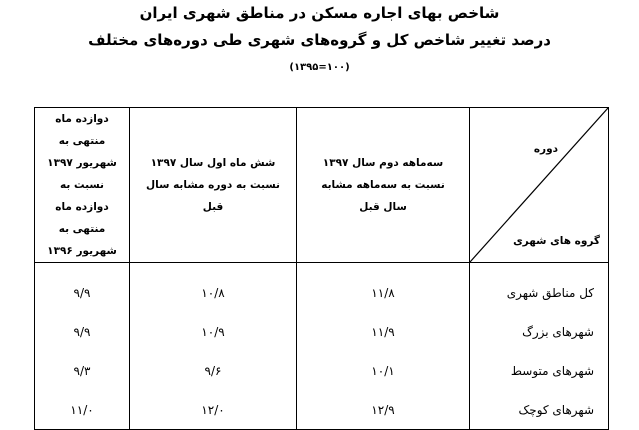  Describe the element at coordinates (319, 13) in the screenshot. I see `table-title: شاخص بهای اجاره مسکن در مناطق شهری ایران` at that location.